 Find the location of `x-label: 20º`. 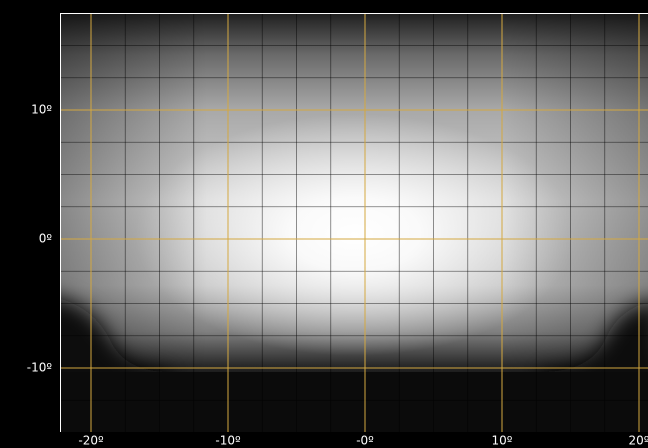

x-label: 20º is located at coordinates (638, 441).